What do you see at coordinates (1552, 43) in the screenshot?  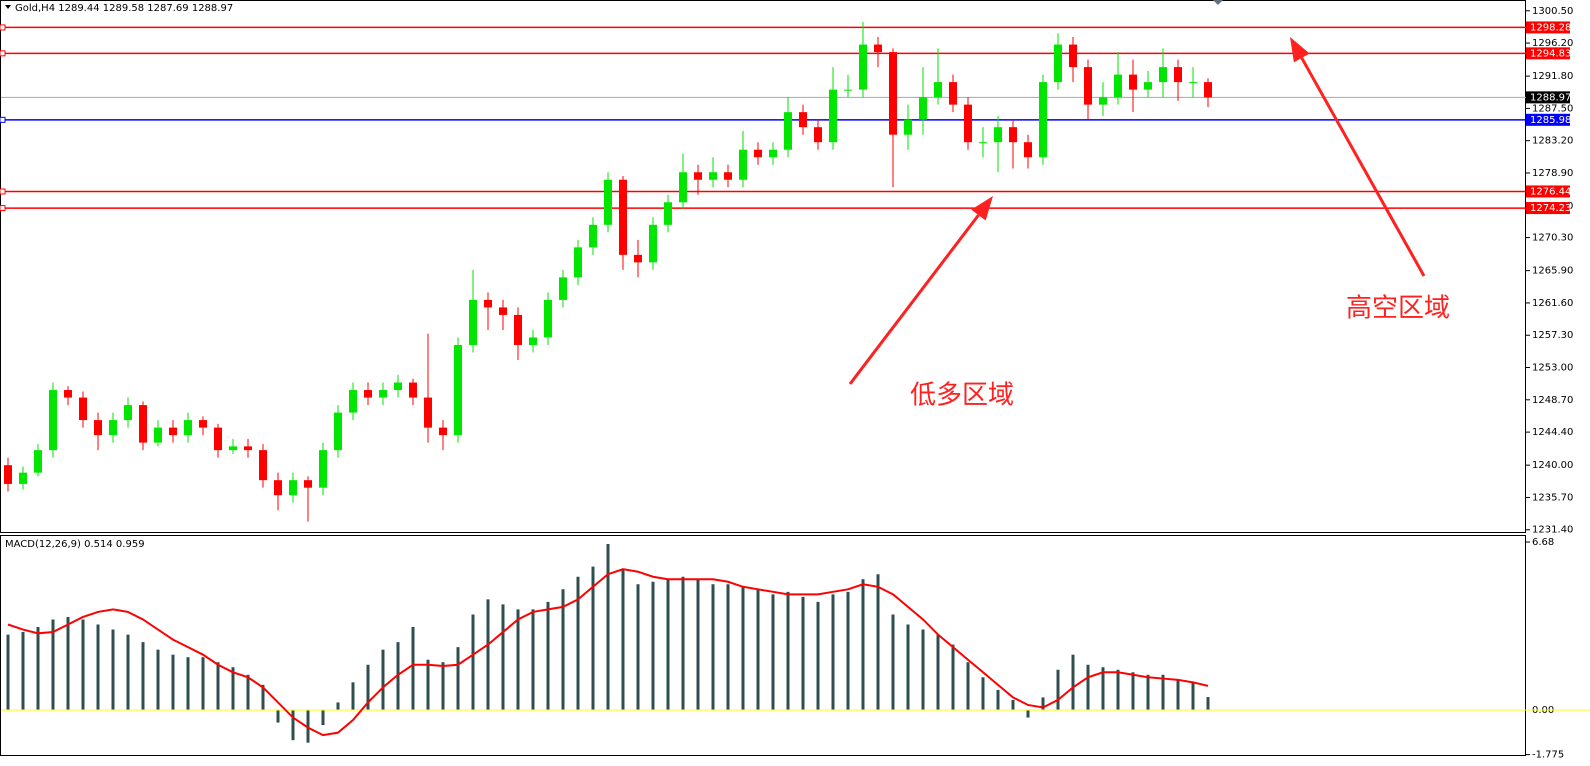 I see `y-tick-label: 1296.20` at bounding box center [1552, 43].